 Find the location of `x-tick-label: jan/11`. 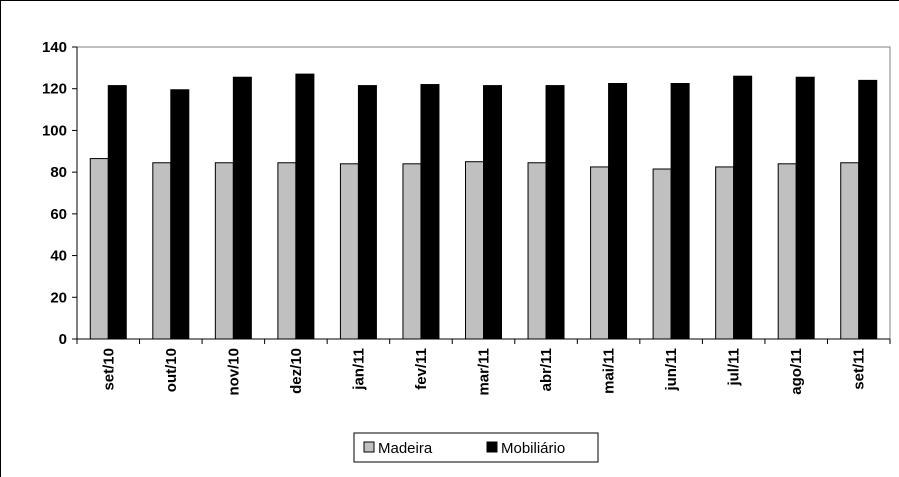

x-tick-label: jan/11 is located at coordinates (358, 369).